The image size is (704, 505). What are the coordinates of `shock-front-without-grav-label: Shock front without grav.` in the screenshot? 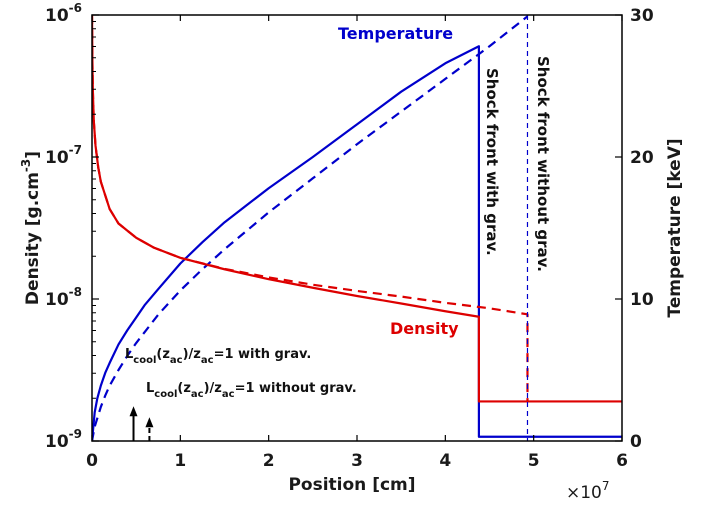 It's located at (543, 164).